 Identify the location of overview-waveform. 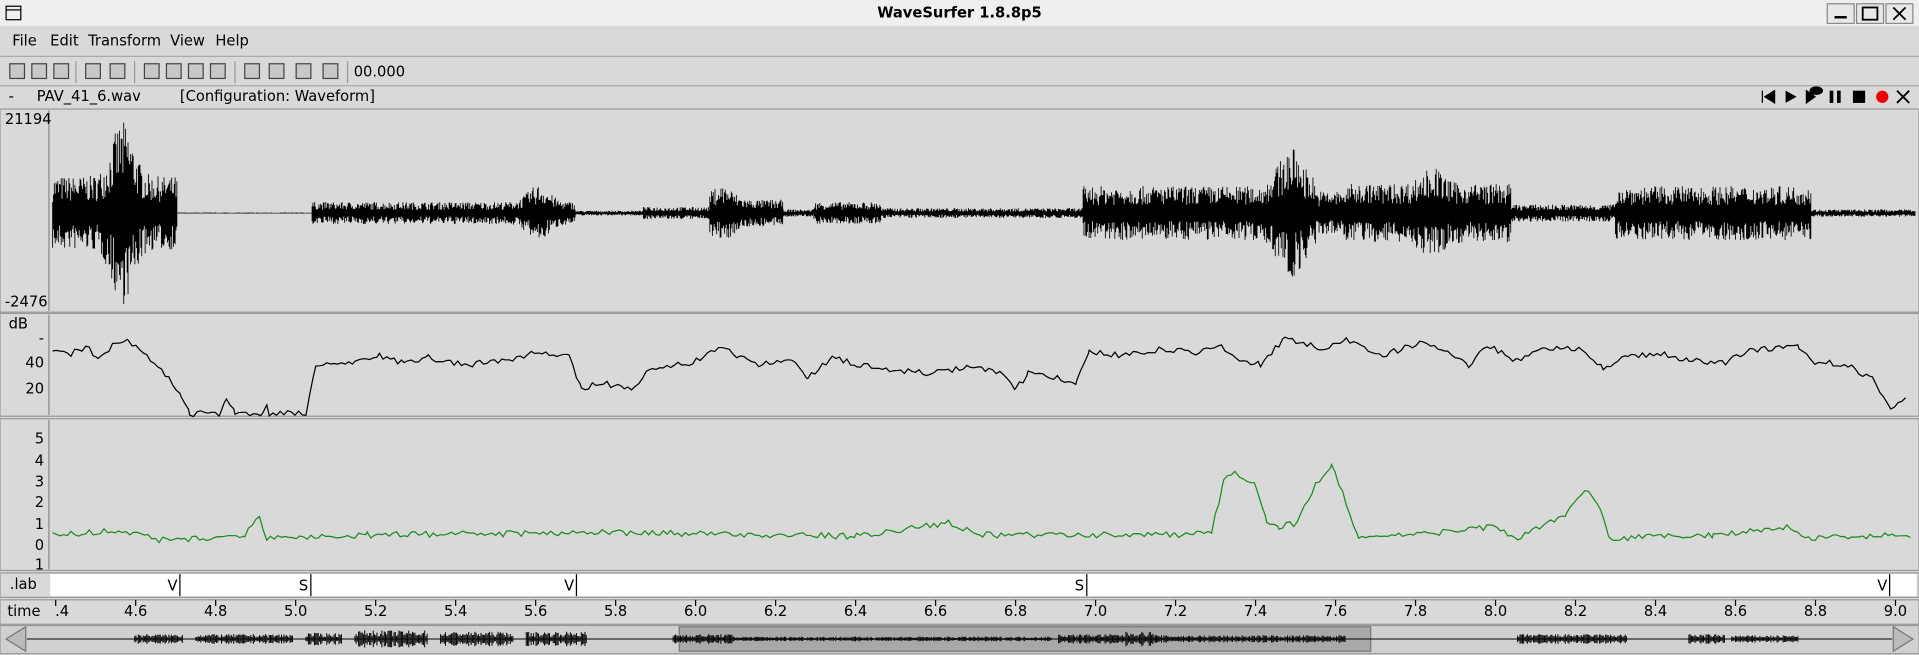
(966, 639).